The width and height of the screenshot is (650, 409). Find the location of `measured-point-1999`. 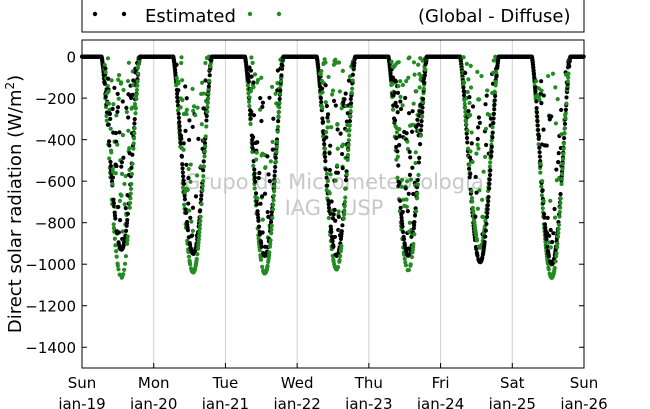

measured-point-1999 is located at coordinates (472, 162).